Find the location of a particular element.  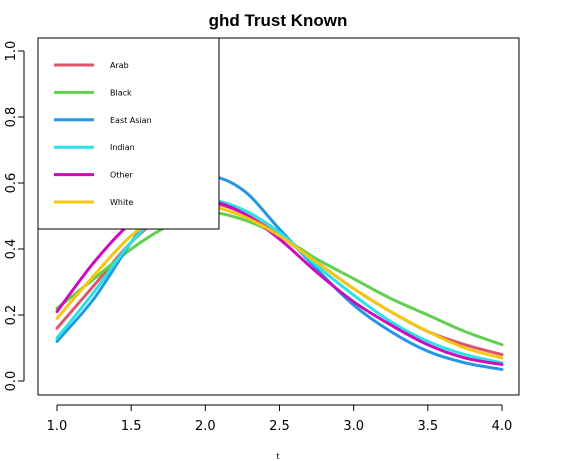

legend-label-0: Arab is located at coordinates (119, 65).